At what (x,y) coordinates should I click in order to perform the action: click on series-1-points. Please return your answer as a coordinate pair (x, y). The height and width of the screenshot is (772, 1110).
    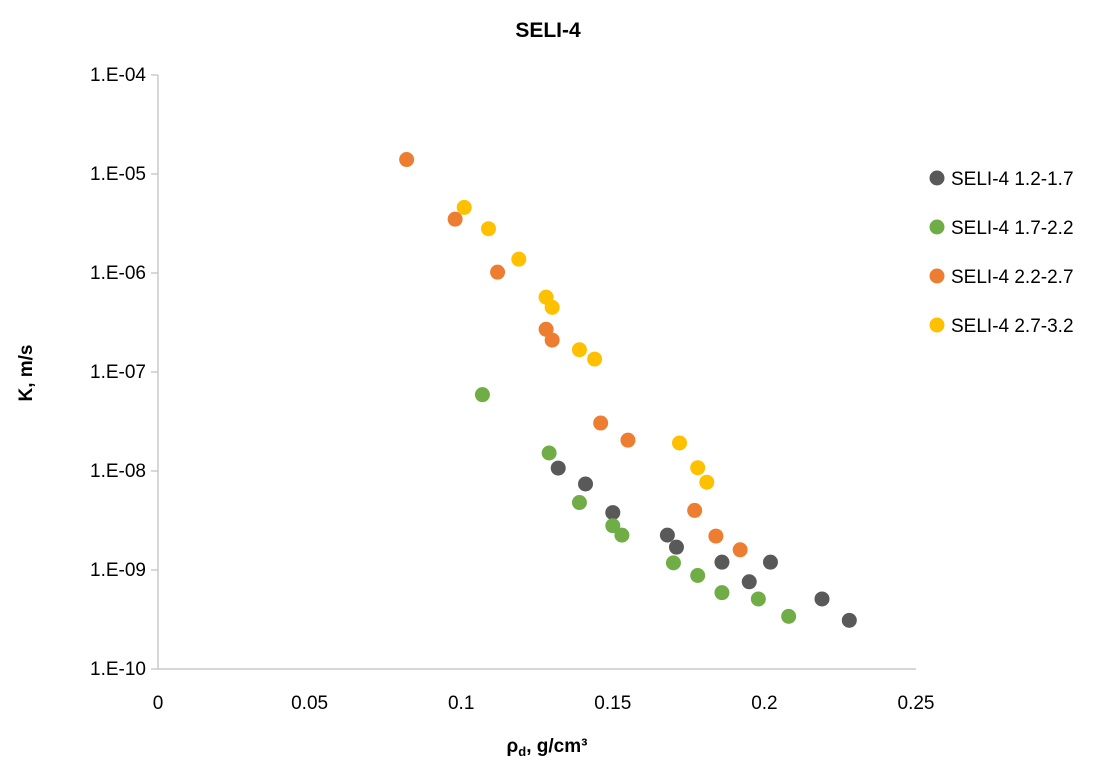
    Looking at the image, I should click on (703, 544).